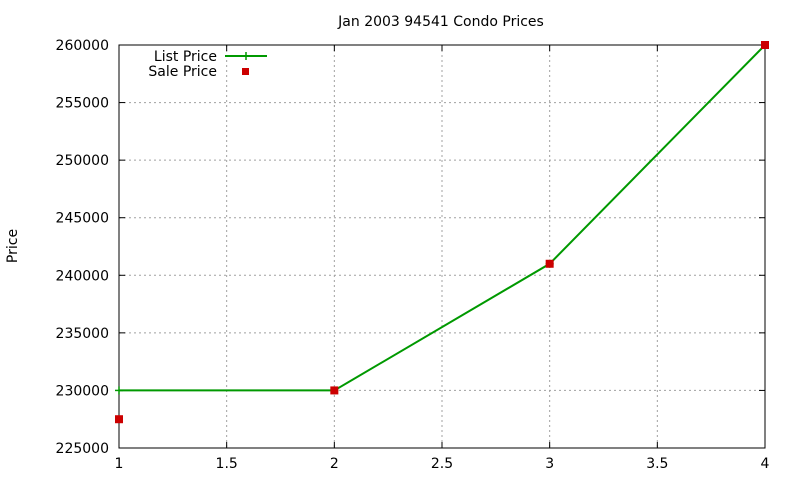 The width and height of the screenshot is (800, 480). Describe the element at coordinates (246, 56) in the screenshot. I see `legend-marker-list-price` at that location.